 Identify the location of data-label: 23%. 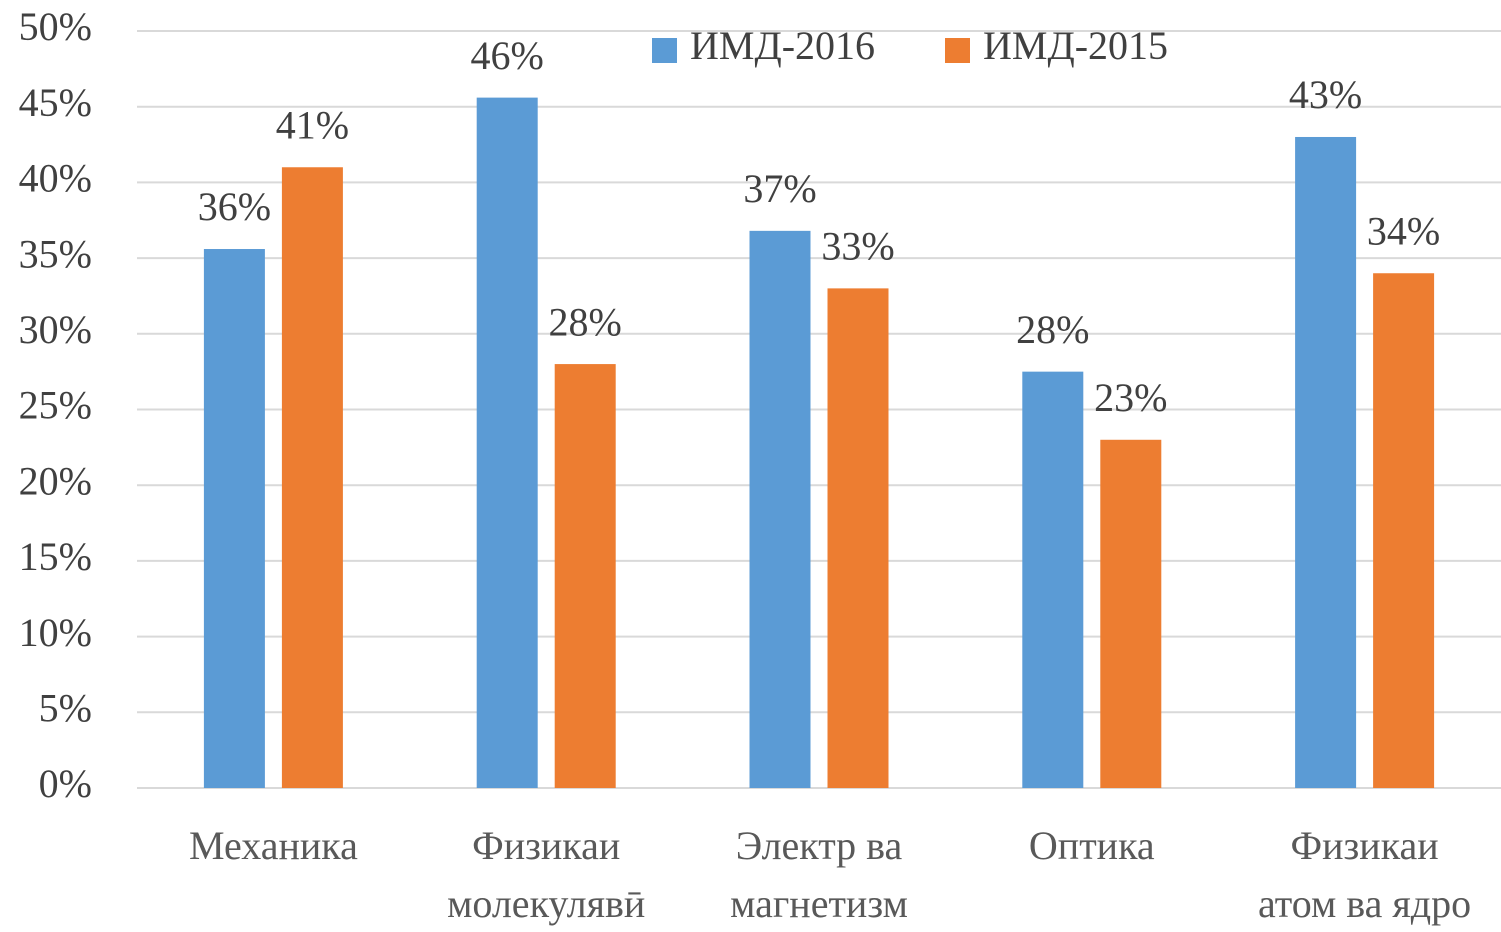
(1130, 397).